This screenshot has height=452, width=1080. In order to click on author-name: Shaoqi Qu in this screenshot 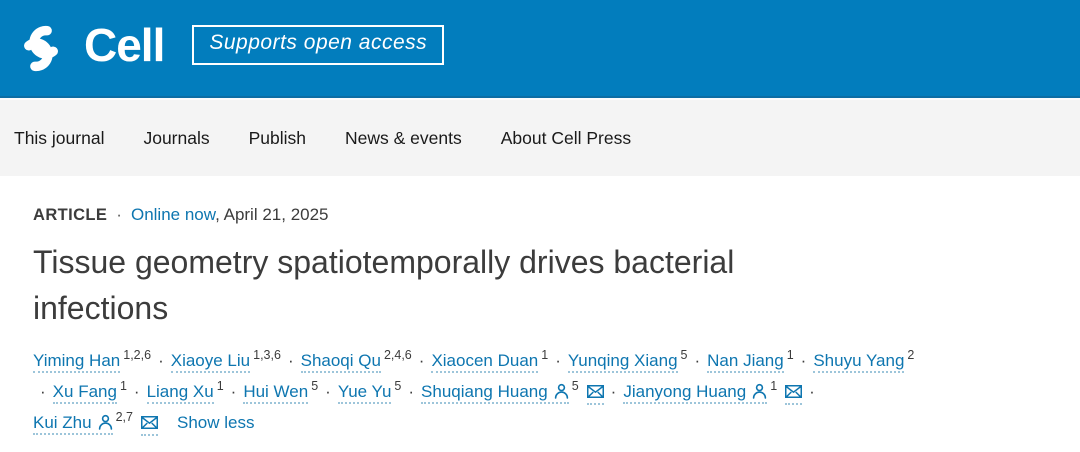, I will do `click(340, 360)`.